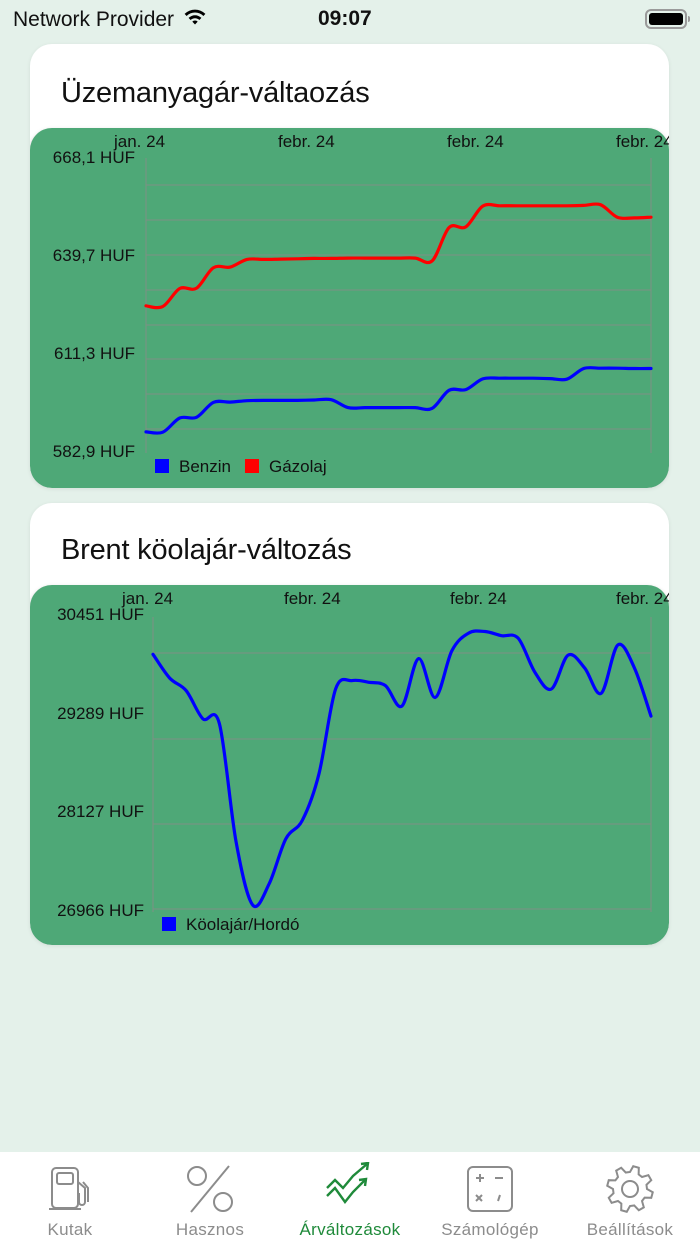  I want to click on legend-label: Köolajár/Hordó, so click(242, 924).